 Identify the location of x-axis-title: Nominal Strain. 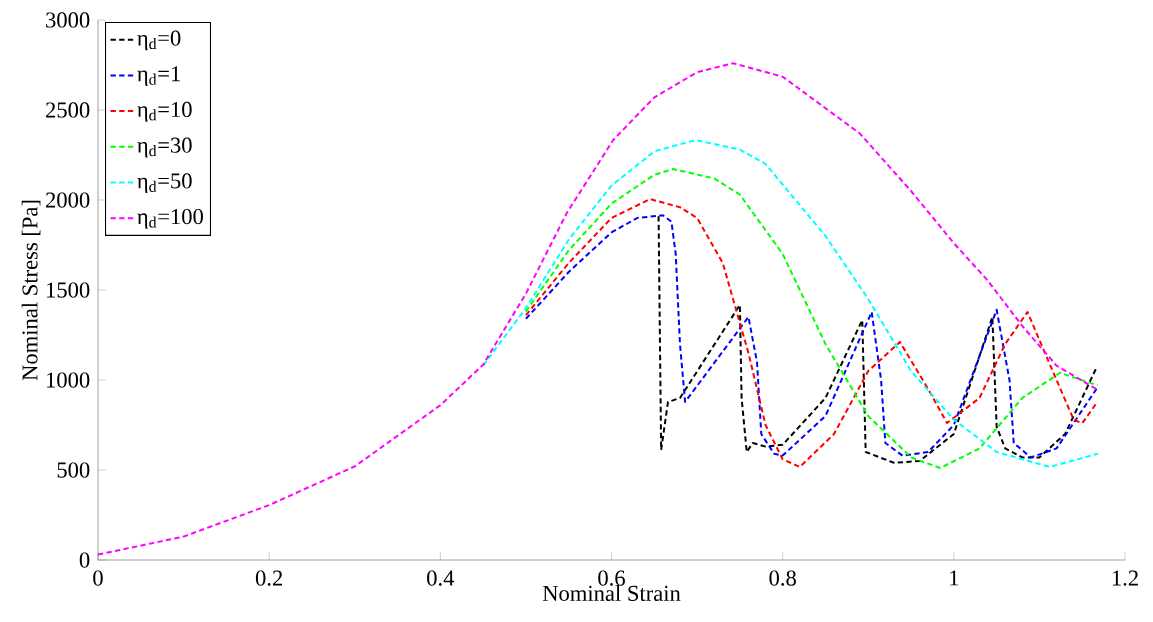
(611, 593).